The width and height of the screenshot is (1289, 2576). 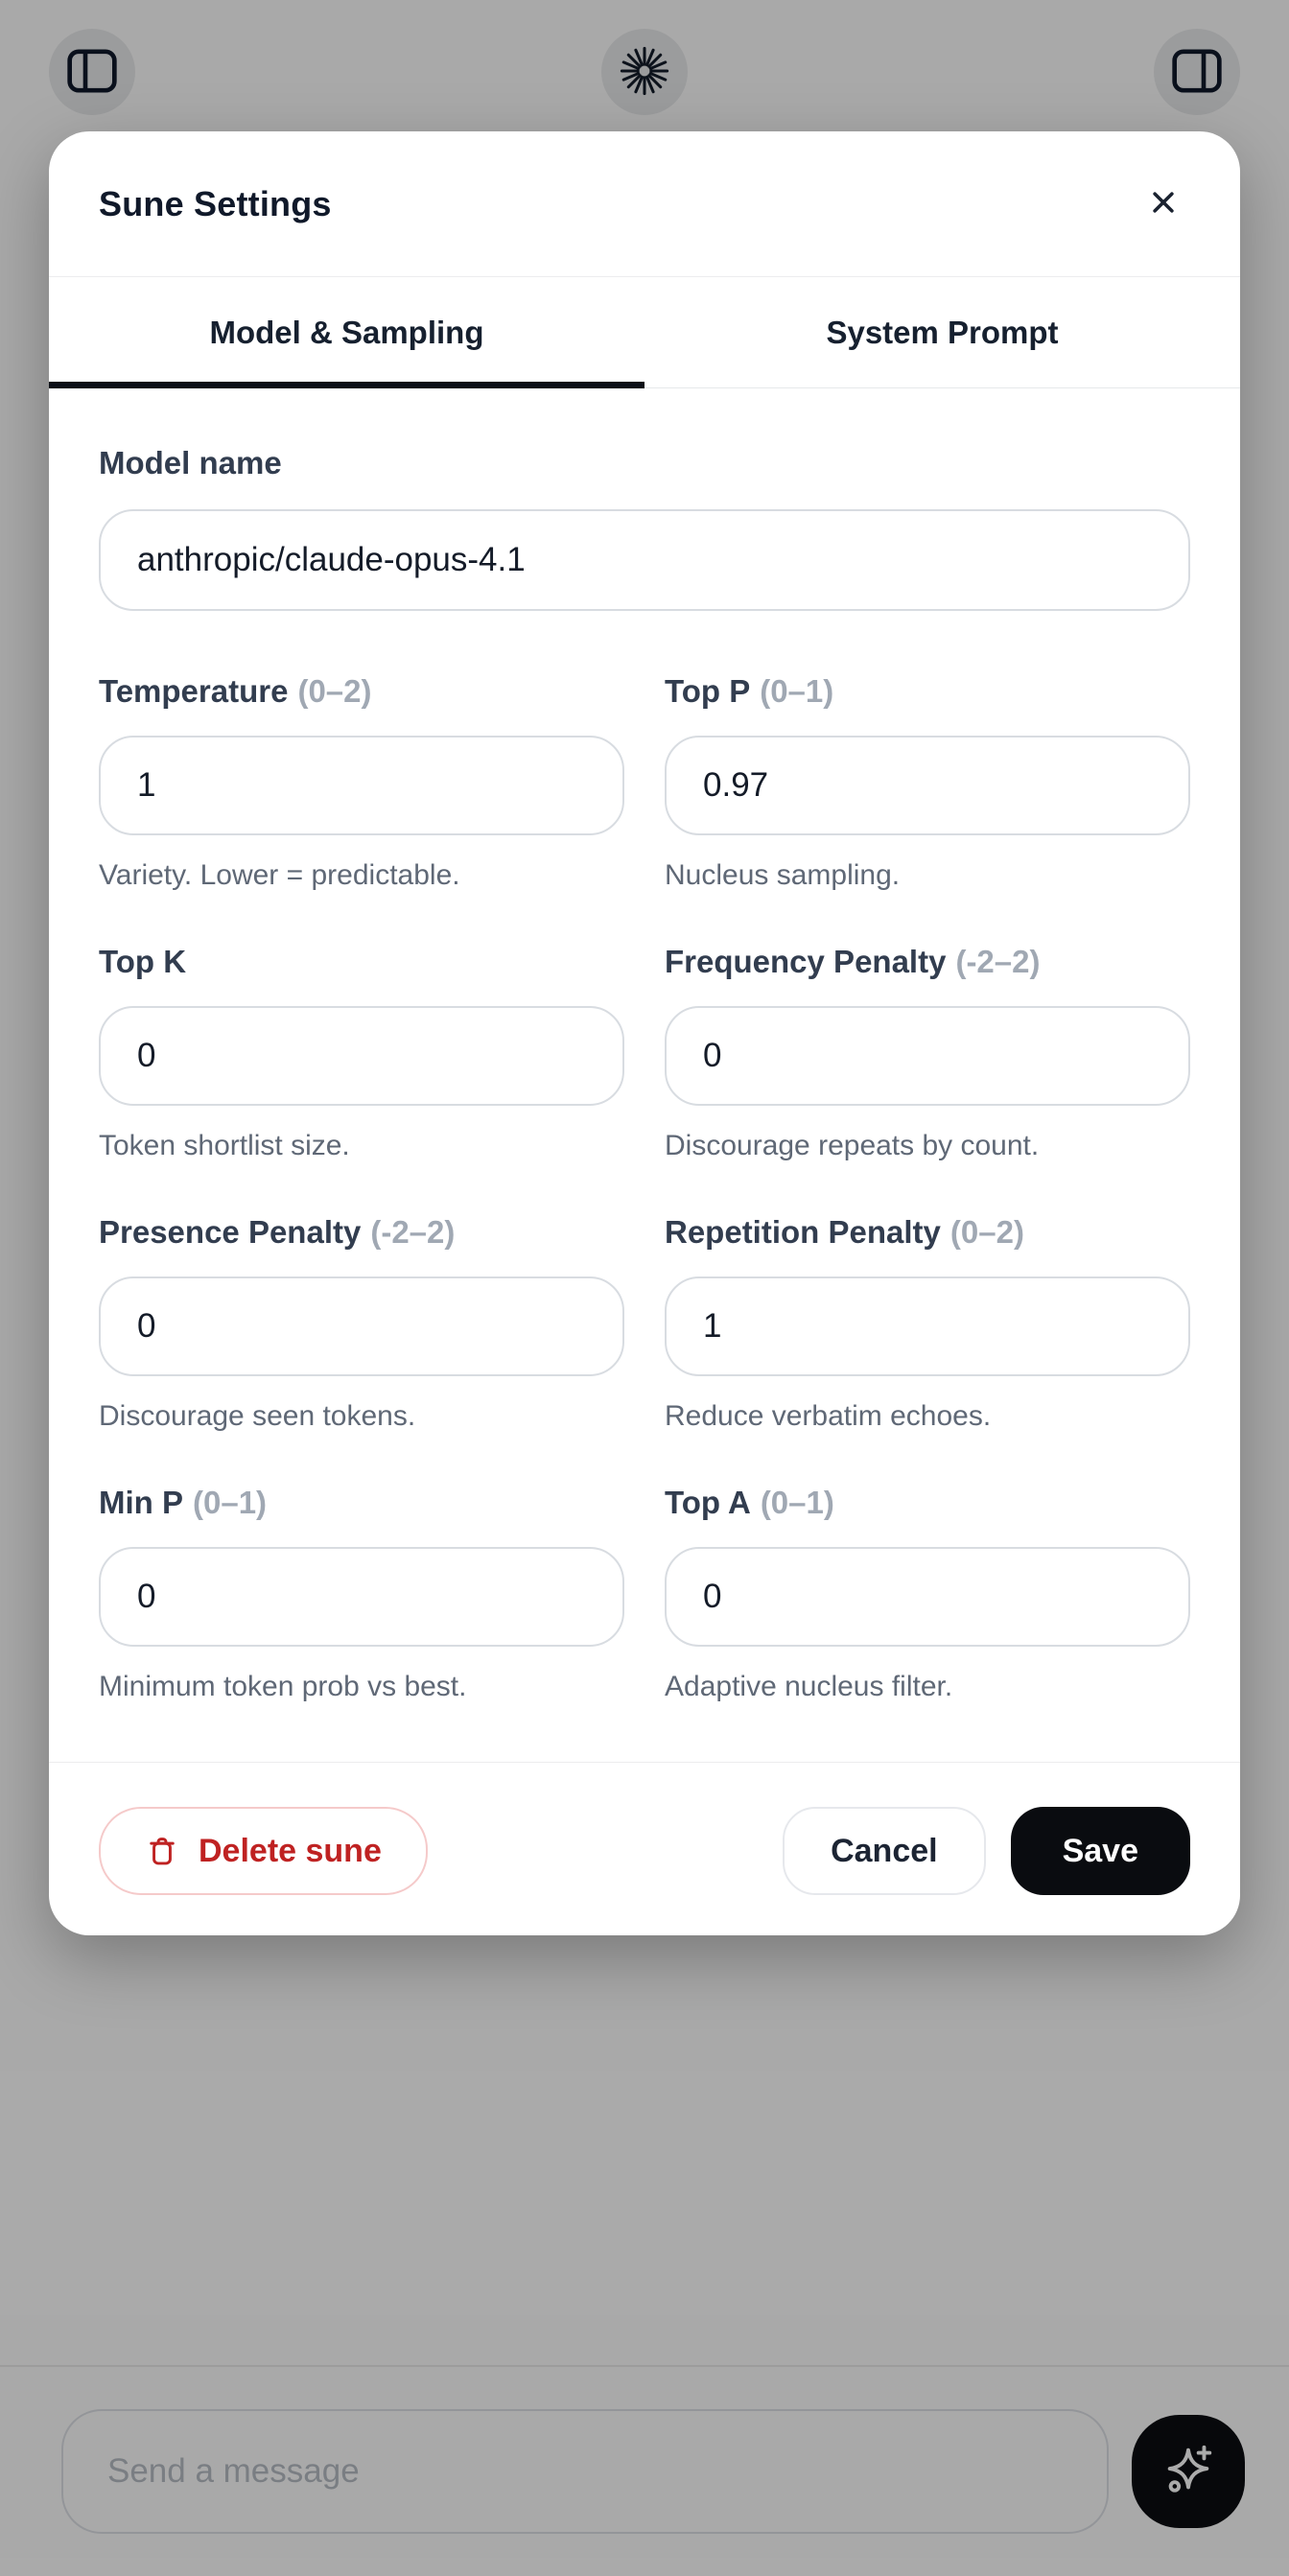 I want to click on presence-penalty-input, so click(x=361, y=1326).